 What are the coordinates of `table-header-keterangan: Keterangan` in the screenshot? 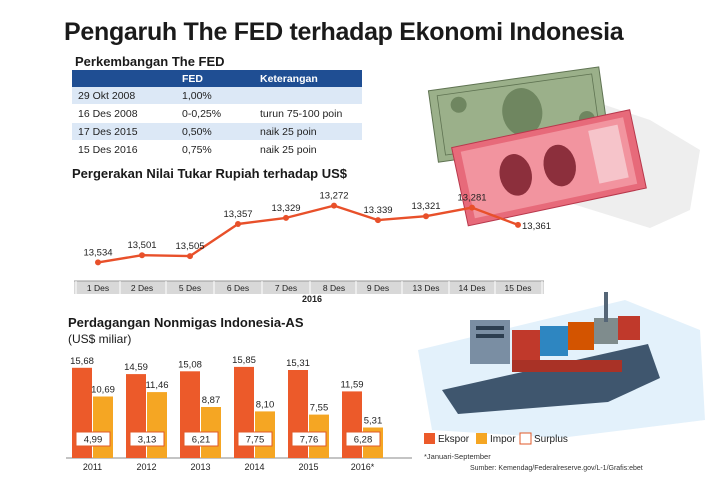 It's located at (308, 78).